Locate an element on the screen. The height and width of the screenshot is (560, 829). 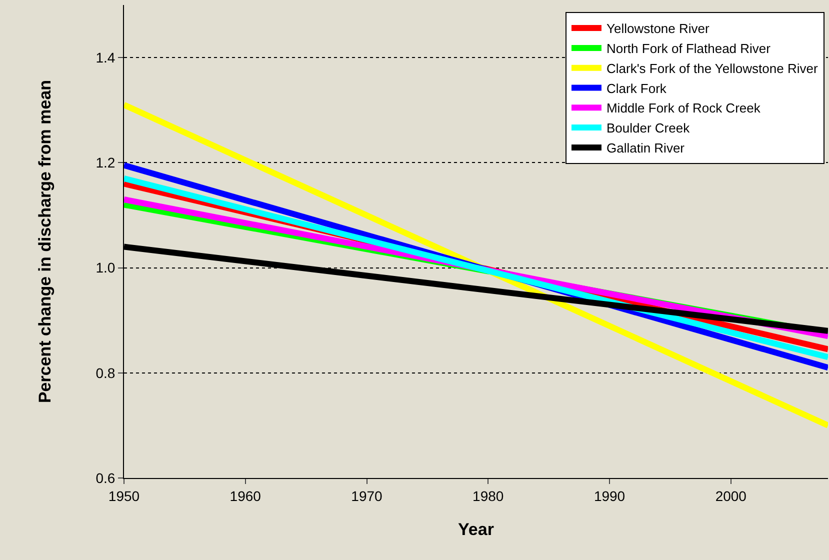
y-tick-label: 1.0 is located at coordinates (106, 268).